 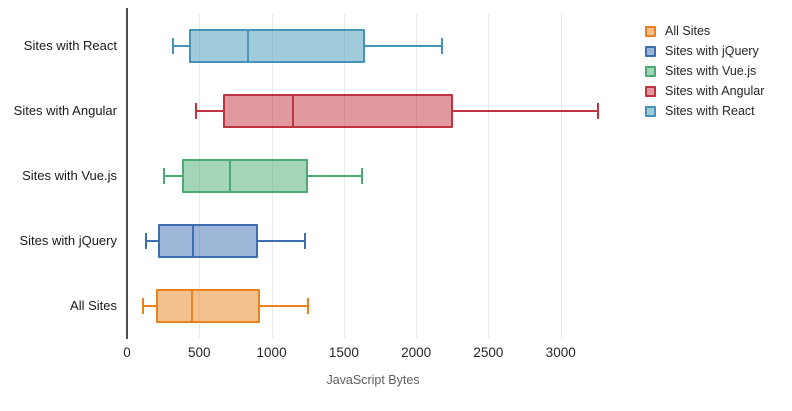 I want to click on x-tick-label-1000: 1000, so click(x=271, y=352).